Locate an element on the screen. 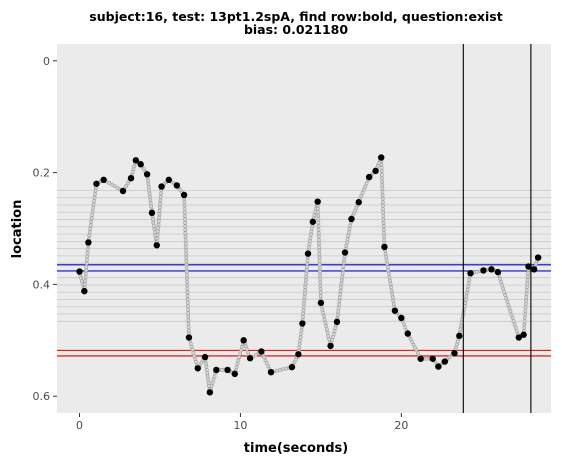 Image resolution: width=562 pixels, height=464 pixels. chart-title-line-2: bias: 0.021180 is located at coordinates (296, 29).